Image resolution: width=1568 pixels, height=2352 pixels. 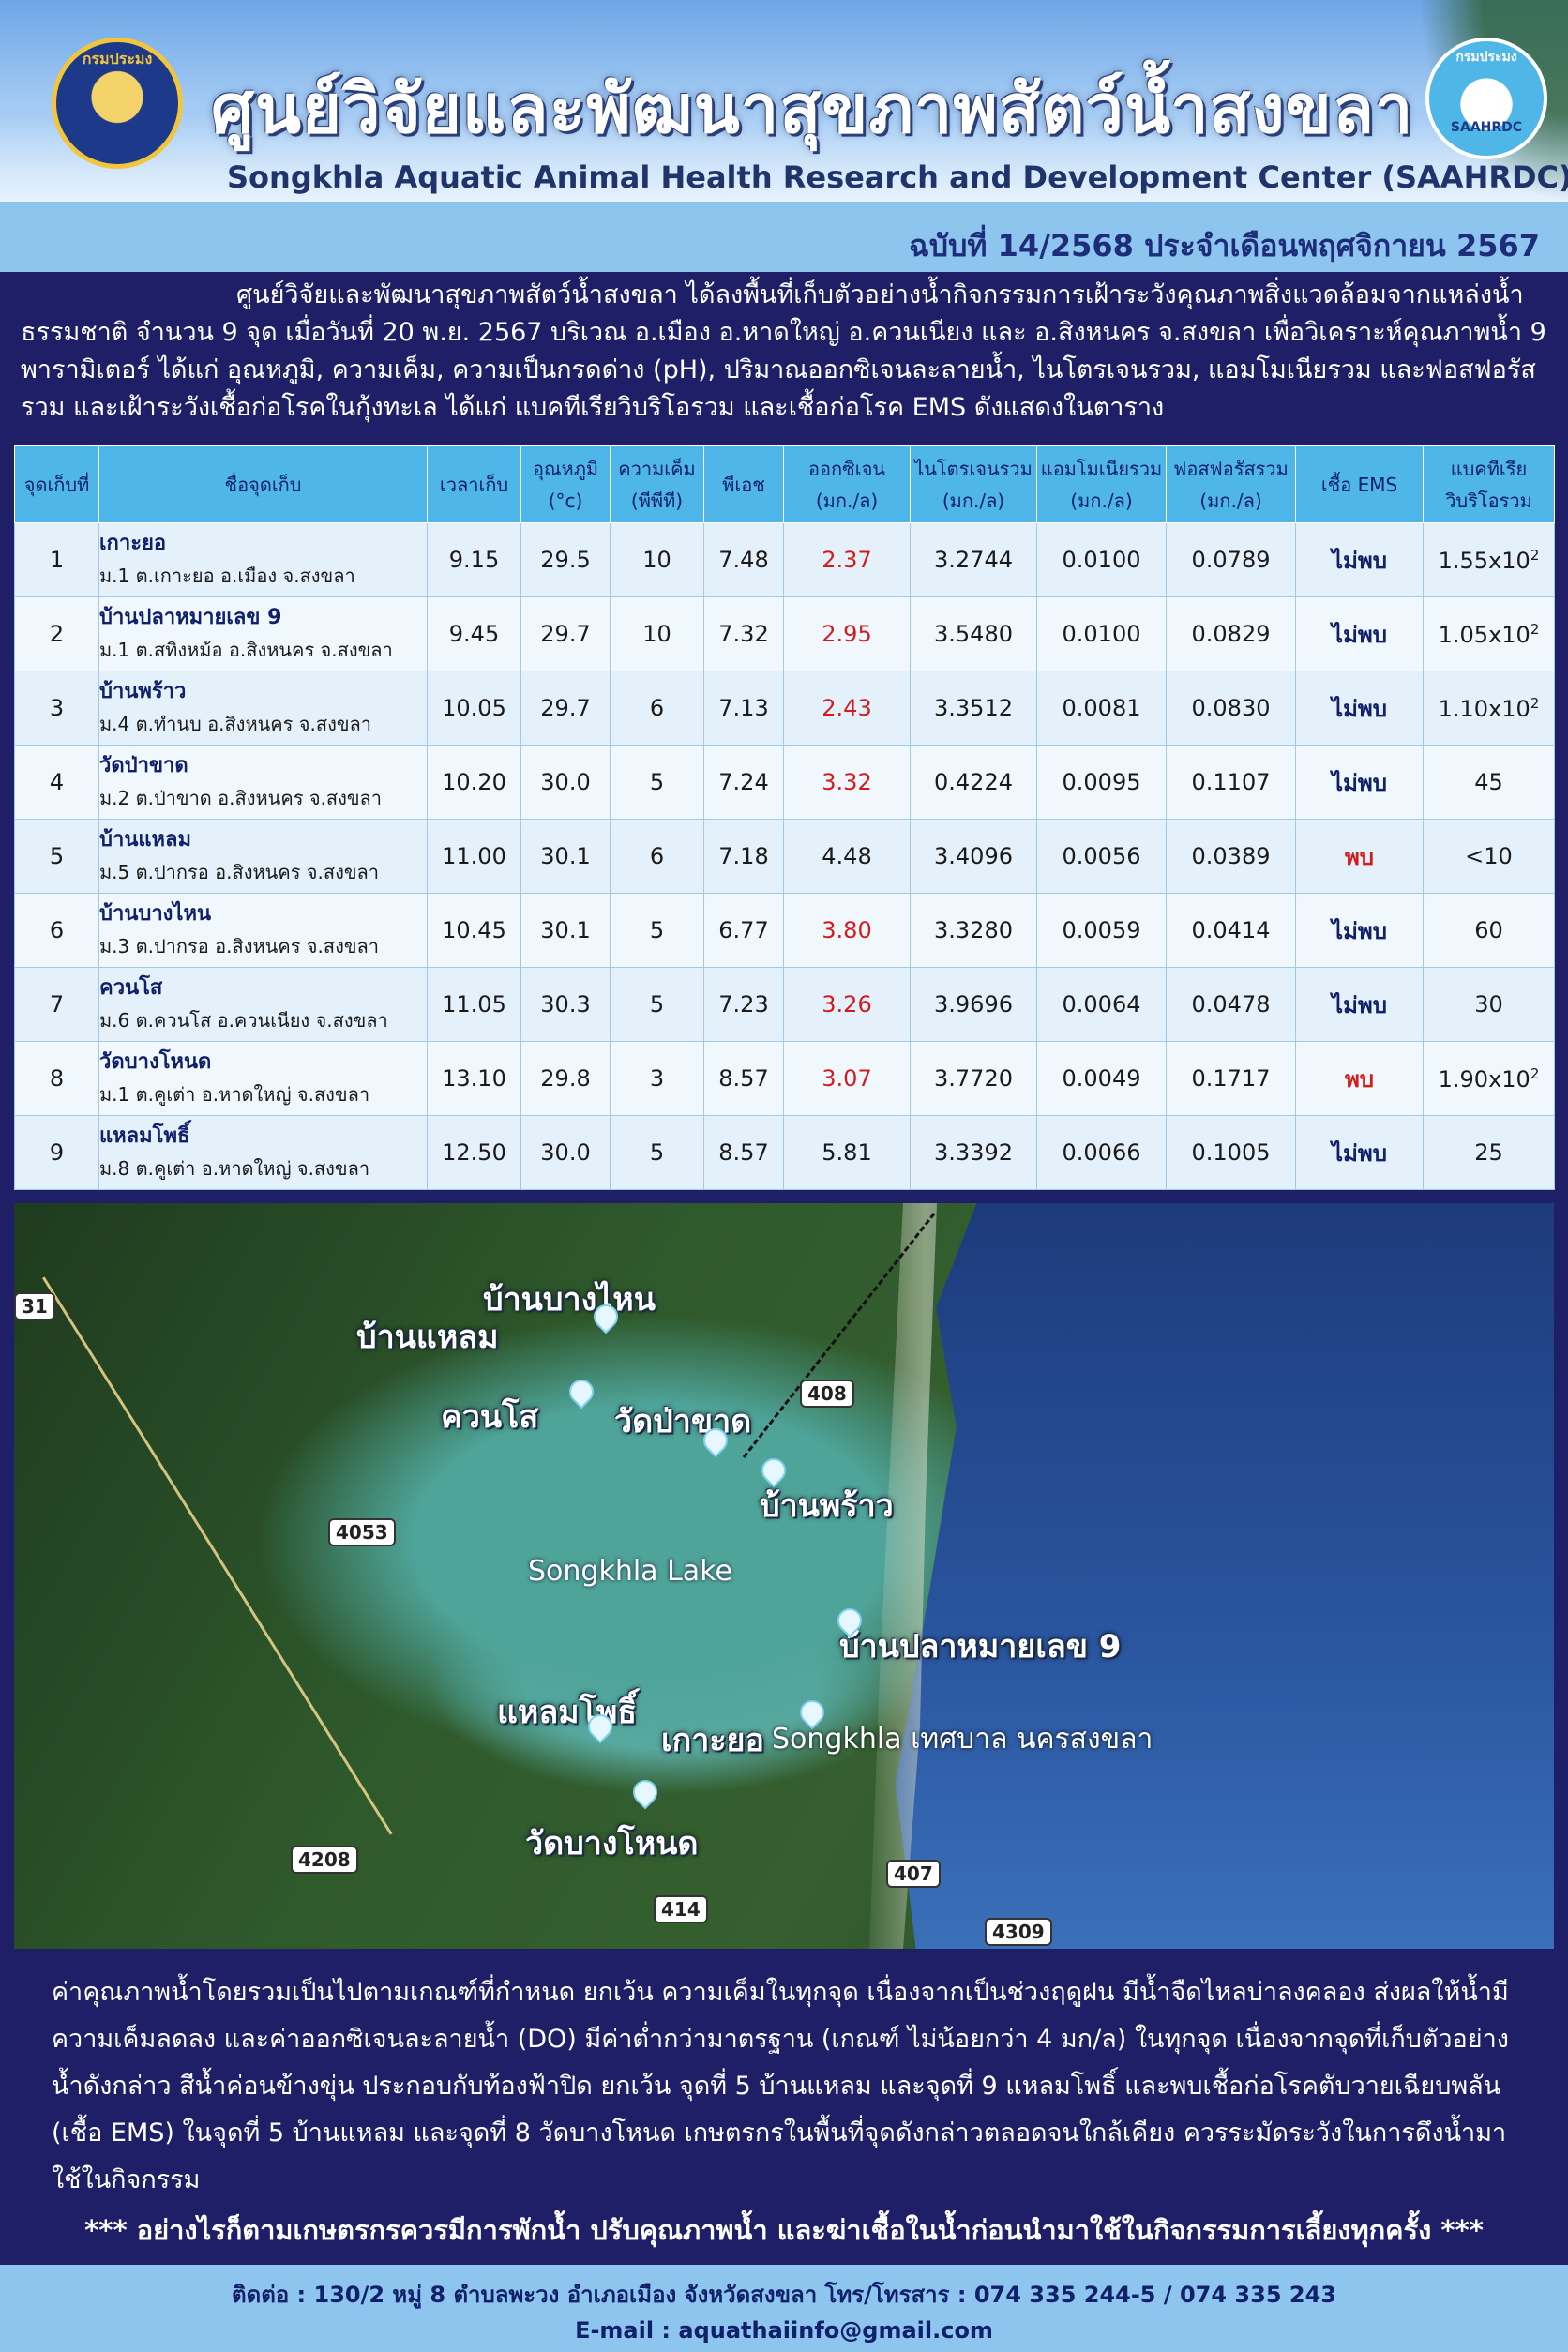 I want to click on cell-no: 2, so click(x=56, y=633).